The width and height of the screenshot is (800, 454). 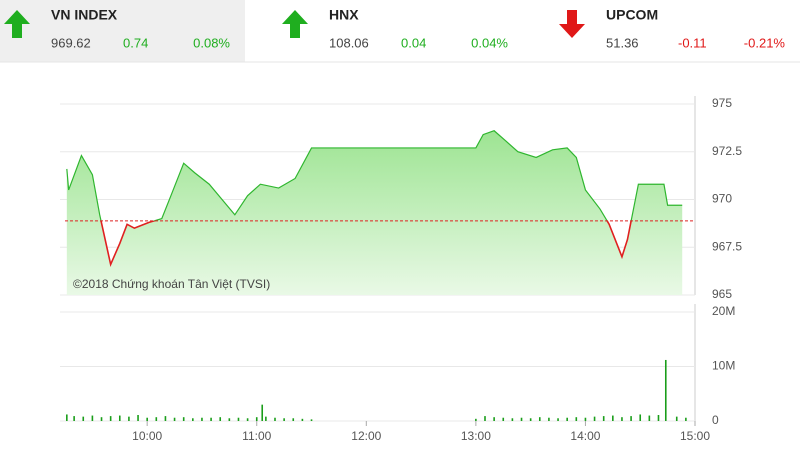 I want to click on index-value: 969.62, so click(x=71, y=42).